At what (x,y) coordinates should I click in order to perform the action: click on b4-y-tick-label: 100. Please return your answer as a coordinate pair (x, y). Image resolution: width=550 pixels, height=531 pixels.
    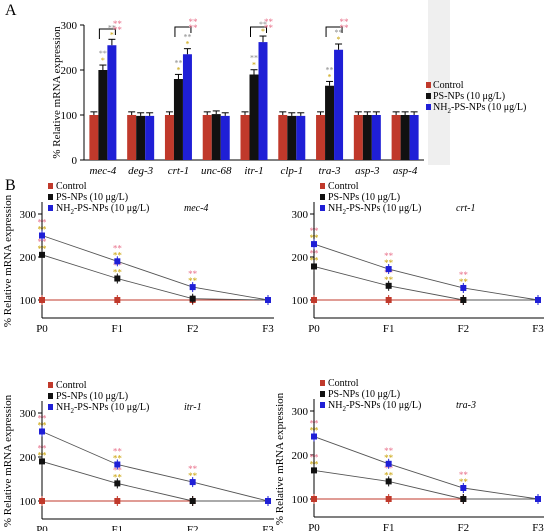
    Looking at the image, I should click on (300, 500).